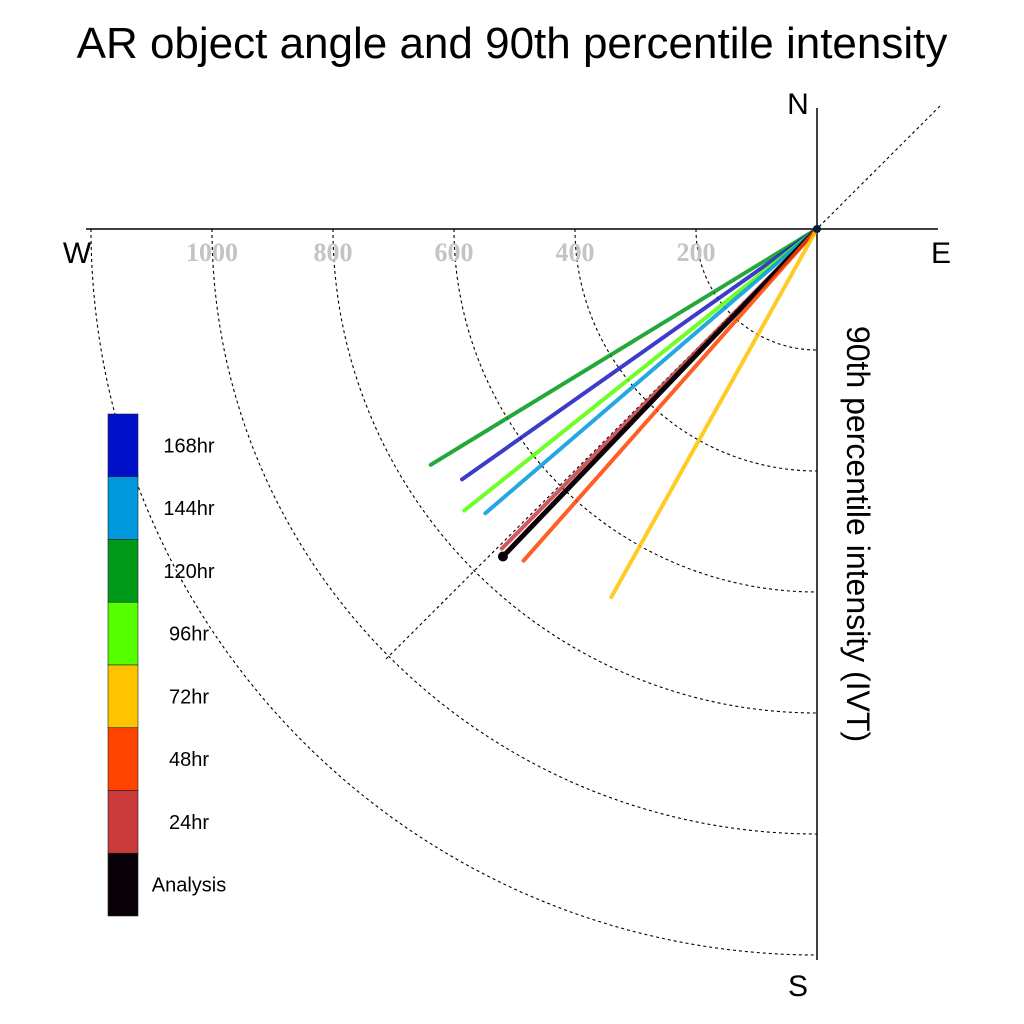 The width and height of the screenshot is (1024, 1024). What do you see at coordinates (189, 886) in the screenshot?
I see `legend-label: Analysis` at bounding box center [189, 886].